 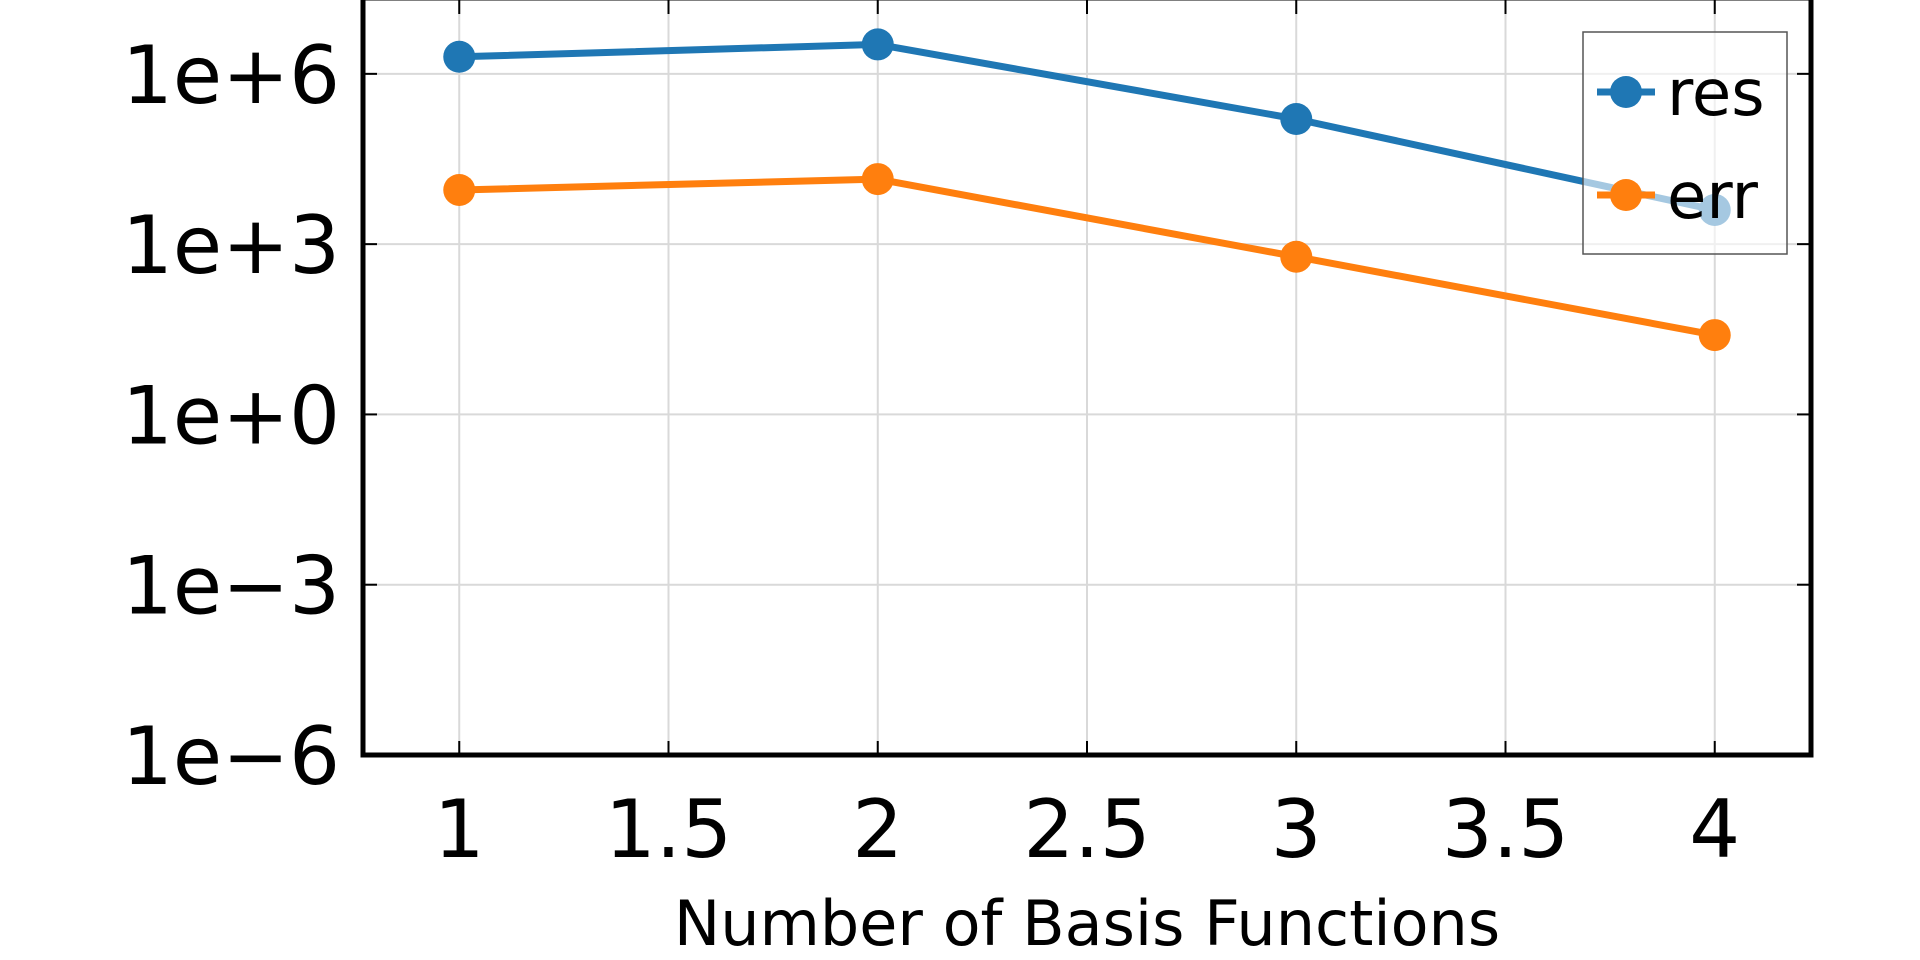 What do you see at coordinates (231, 245) in the screenshot?
I see `y-tick-label: 1e+3` at bounding box center [231, 245].